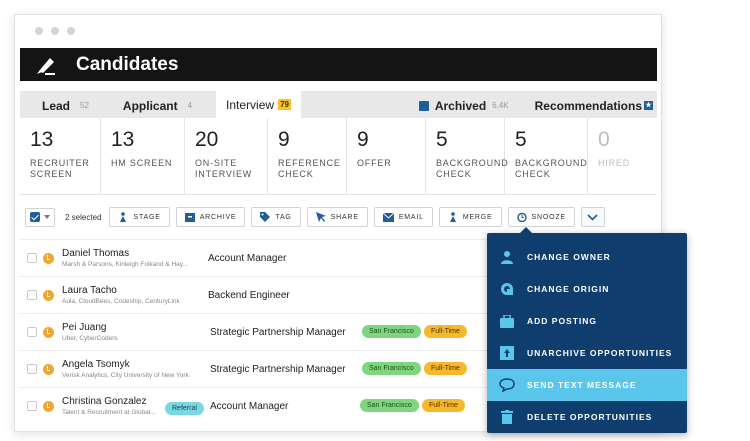 The image size is (750, 441). I want to click on candidate-position: Backend Engineer, so click(249, 295).